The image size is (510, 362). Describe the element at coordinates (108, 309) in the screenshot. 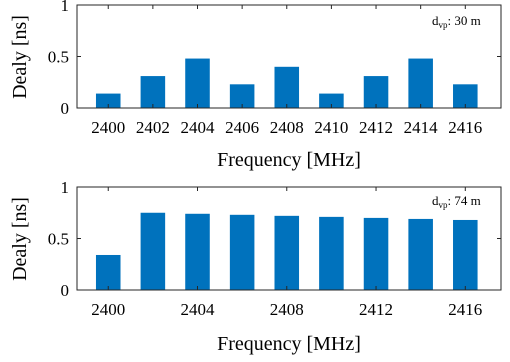

I see `x-tick-label-bottom-0: 2400` at that location.